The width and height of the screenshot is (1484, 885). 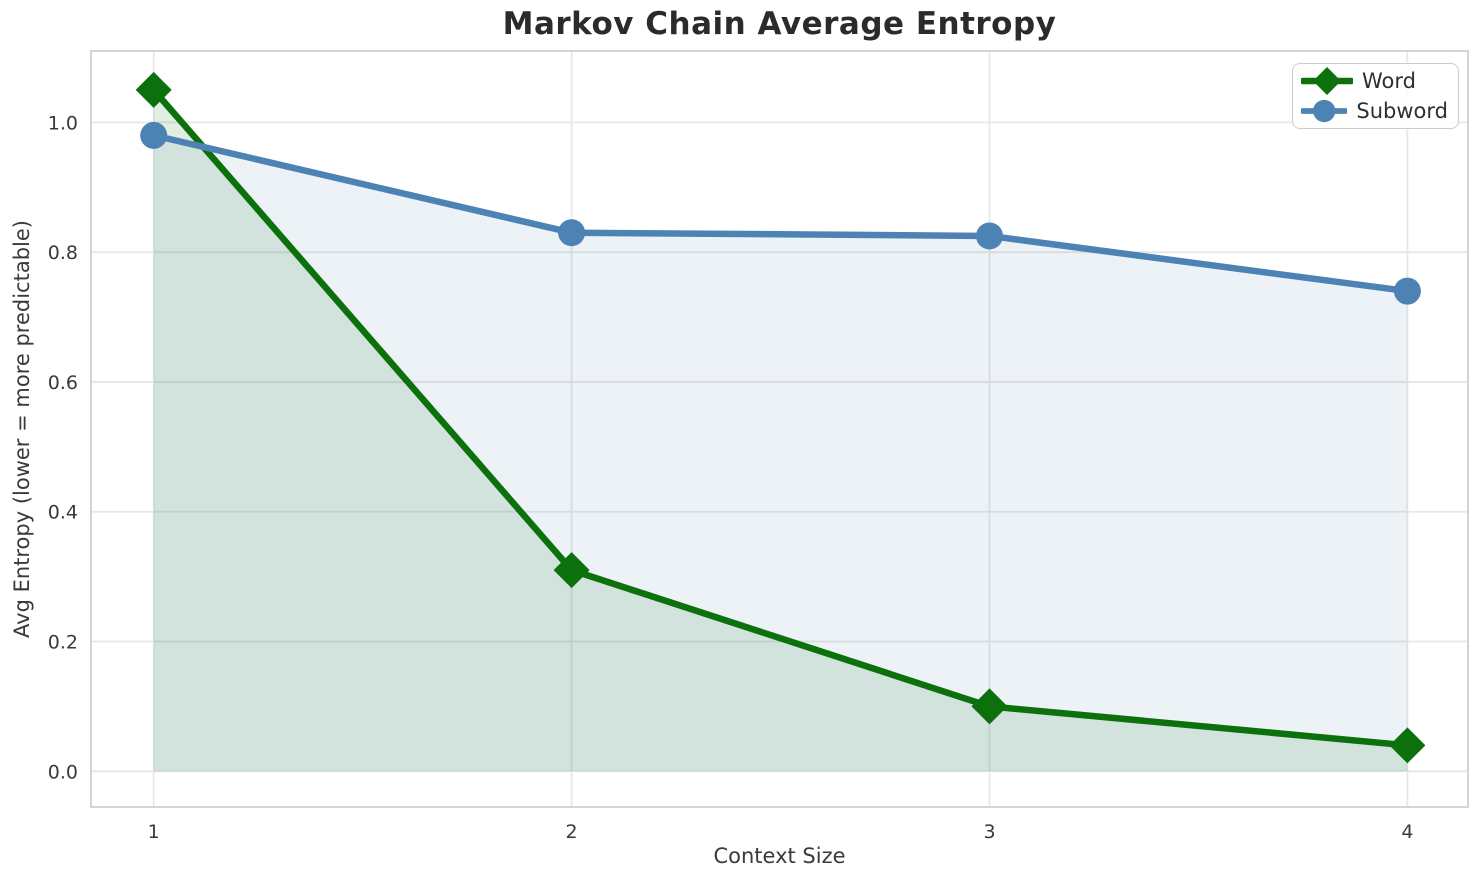 I want to click on chart-title: Markov Chain Average Entropy, so click(x=779, y=24).